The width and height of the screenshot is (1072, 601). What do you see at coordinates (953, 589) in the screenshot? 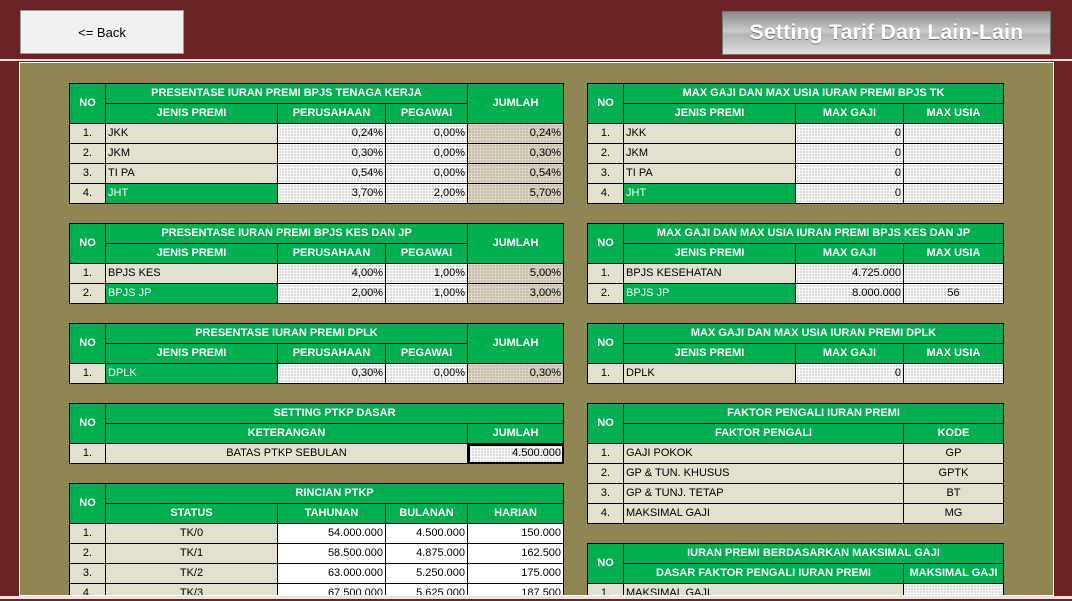
I see `maksimal-gaji-cell` at bounding box center [953, 589].